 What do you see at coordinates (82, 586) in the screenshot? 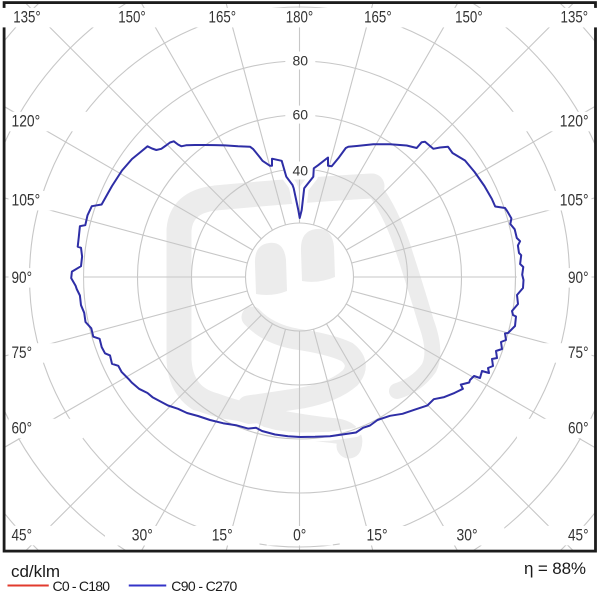
I see `svg-text: C0 - C180` at bounding box center [82, 586].